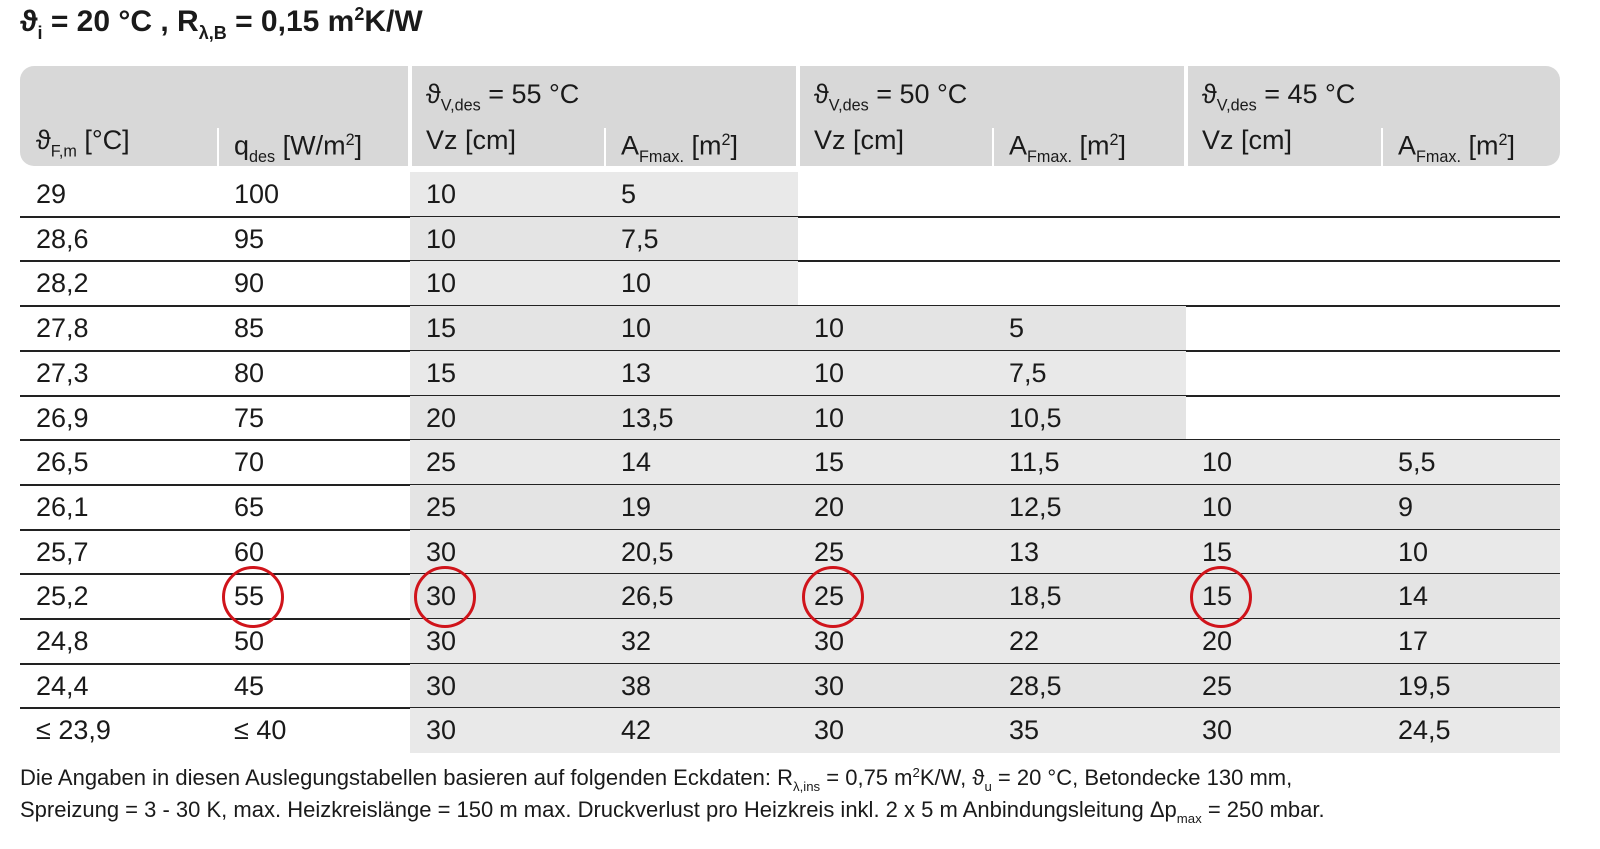  I want to click on text-part: max, so click(1189, 818).